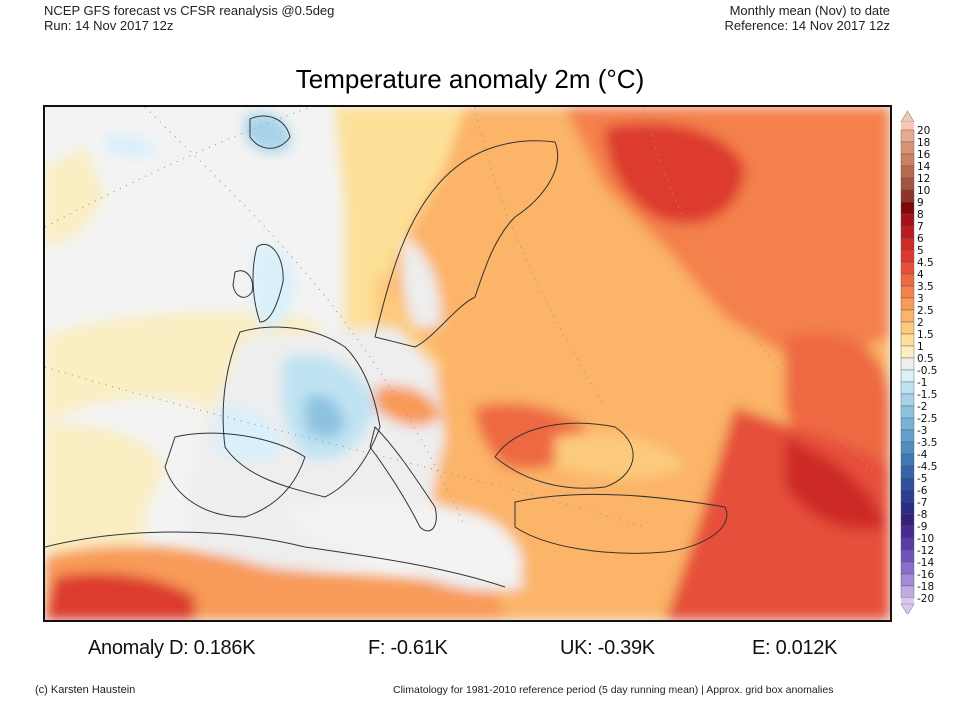 This screenshot has height=720, width=960. Describe the element at coordinates (925, 359) in the screenshot. I see `colorbar-tick-label: 0.5` at that location.